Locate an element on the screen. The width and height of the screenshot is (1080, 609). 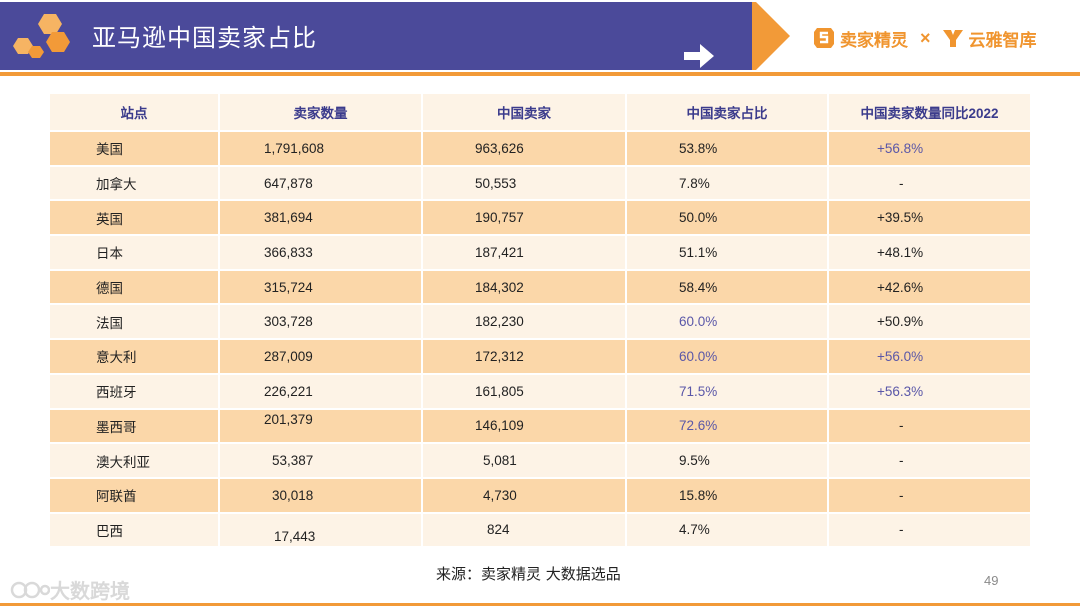
table-row: 美国 1,791,608 963,626 53.8% +56.8% is located at coordinates (540, 149).